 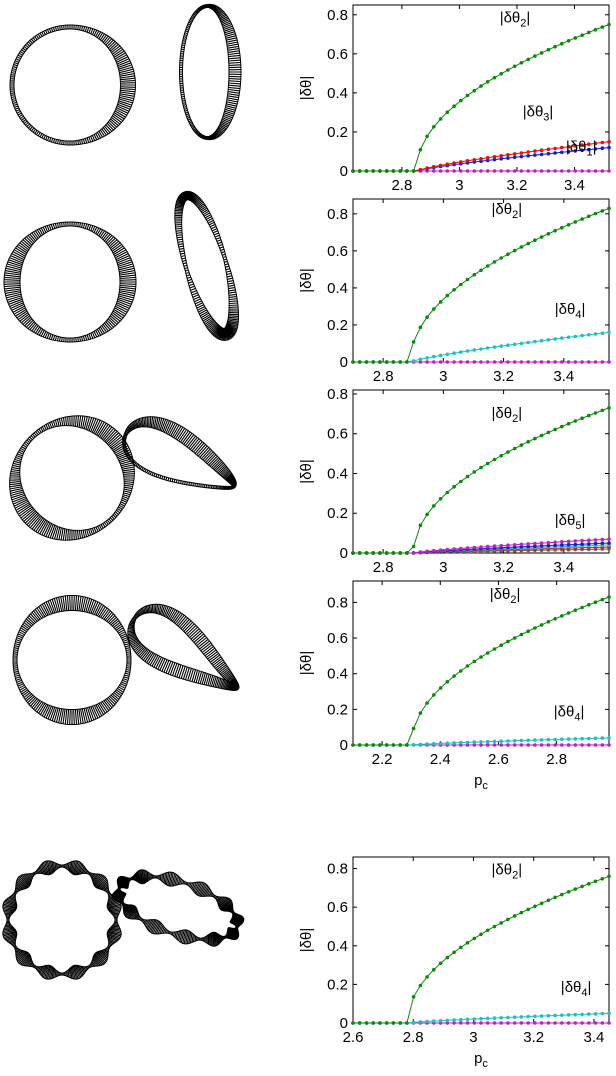 What do you see at coordinates (62, 920) in the screenshot?
I see `wavy-ring-shape` at bounding box center [62, 920].